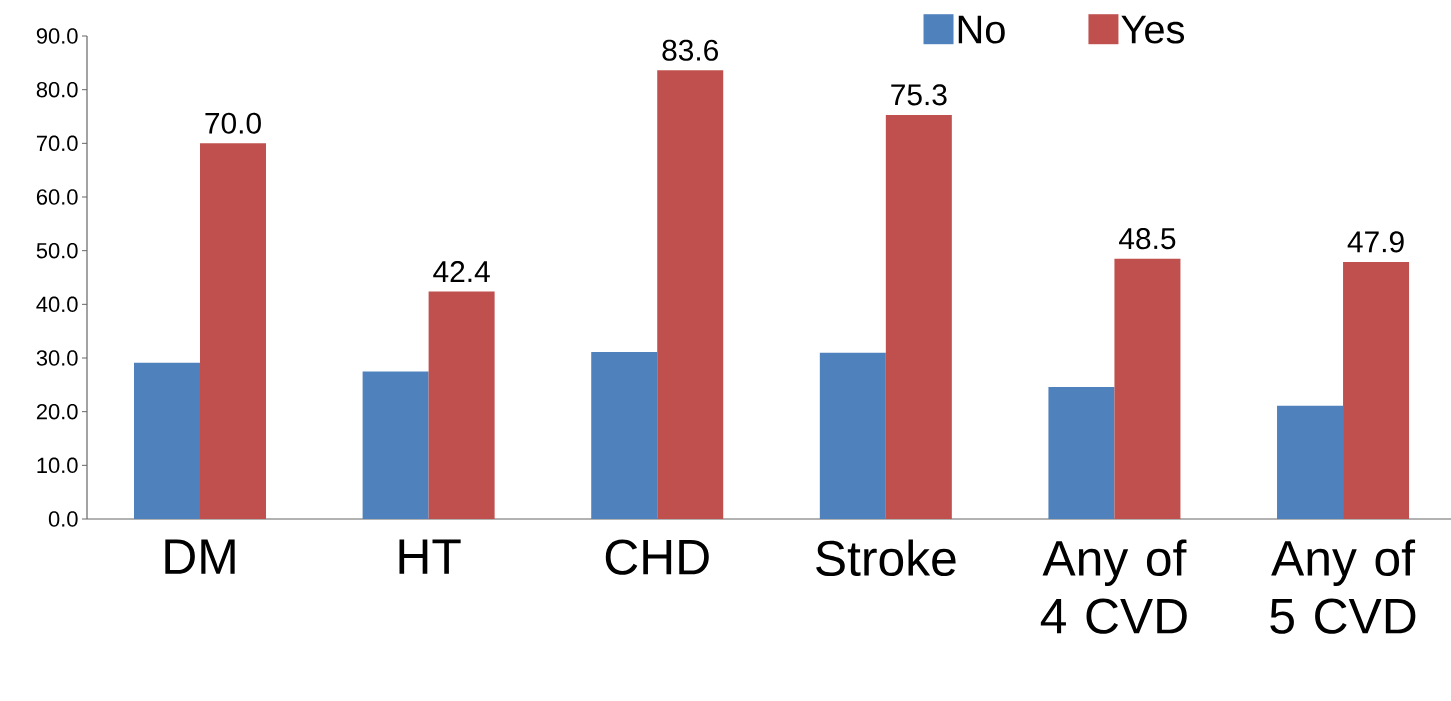 Image resolution: width=1451 pixels, height=701 pixels. I want to click on legend-label: Yes, so click(1153, 29).